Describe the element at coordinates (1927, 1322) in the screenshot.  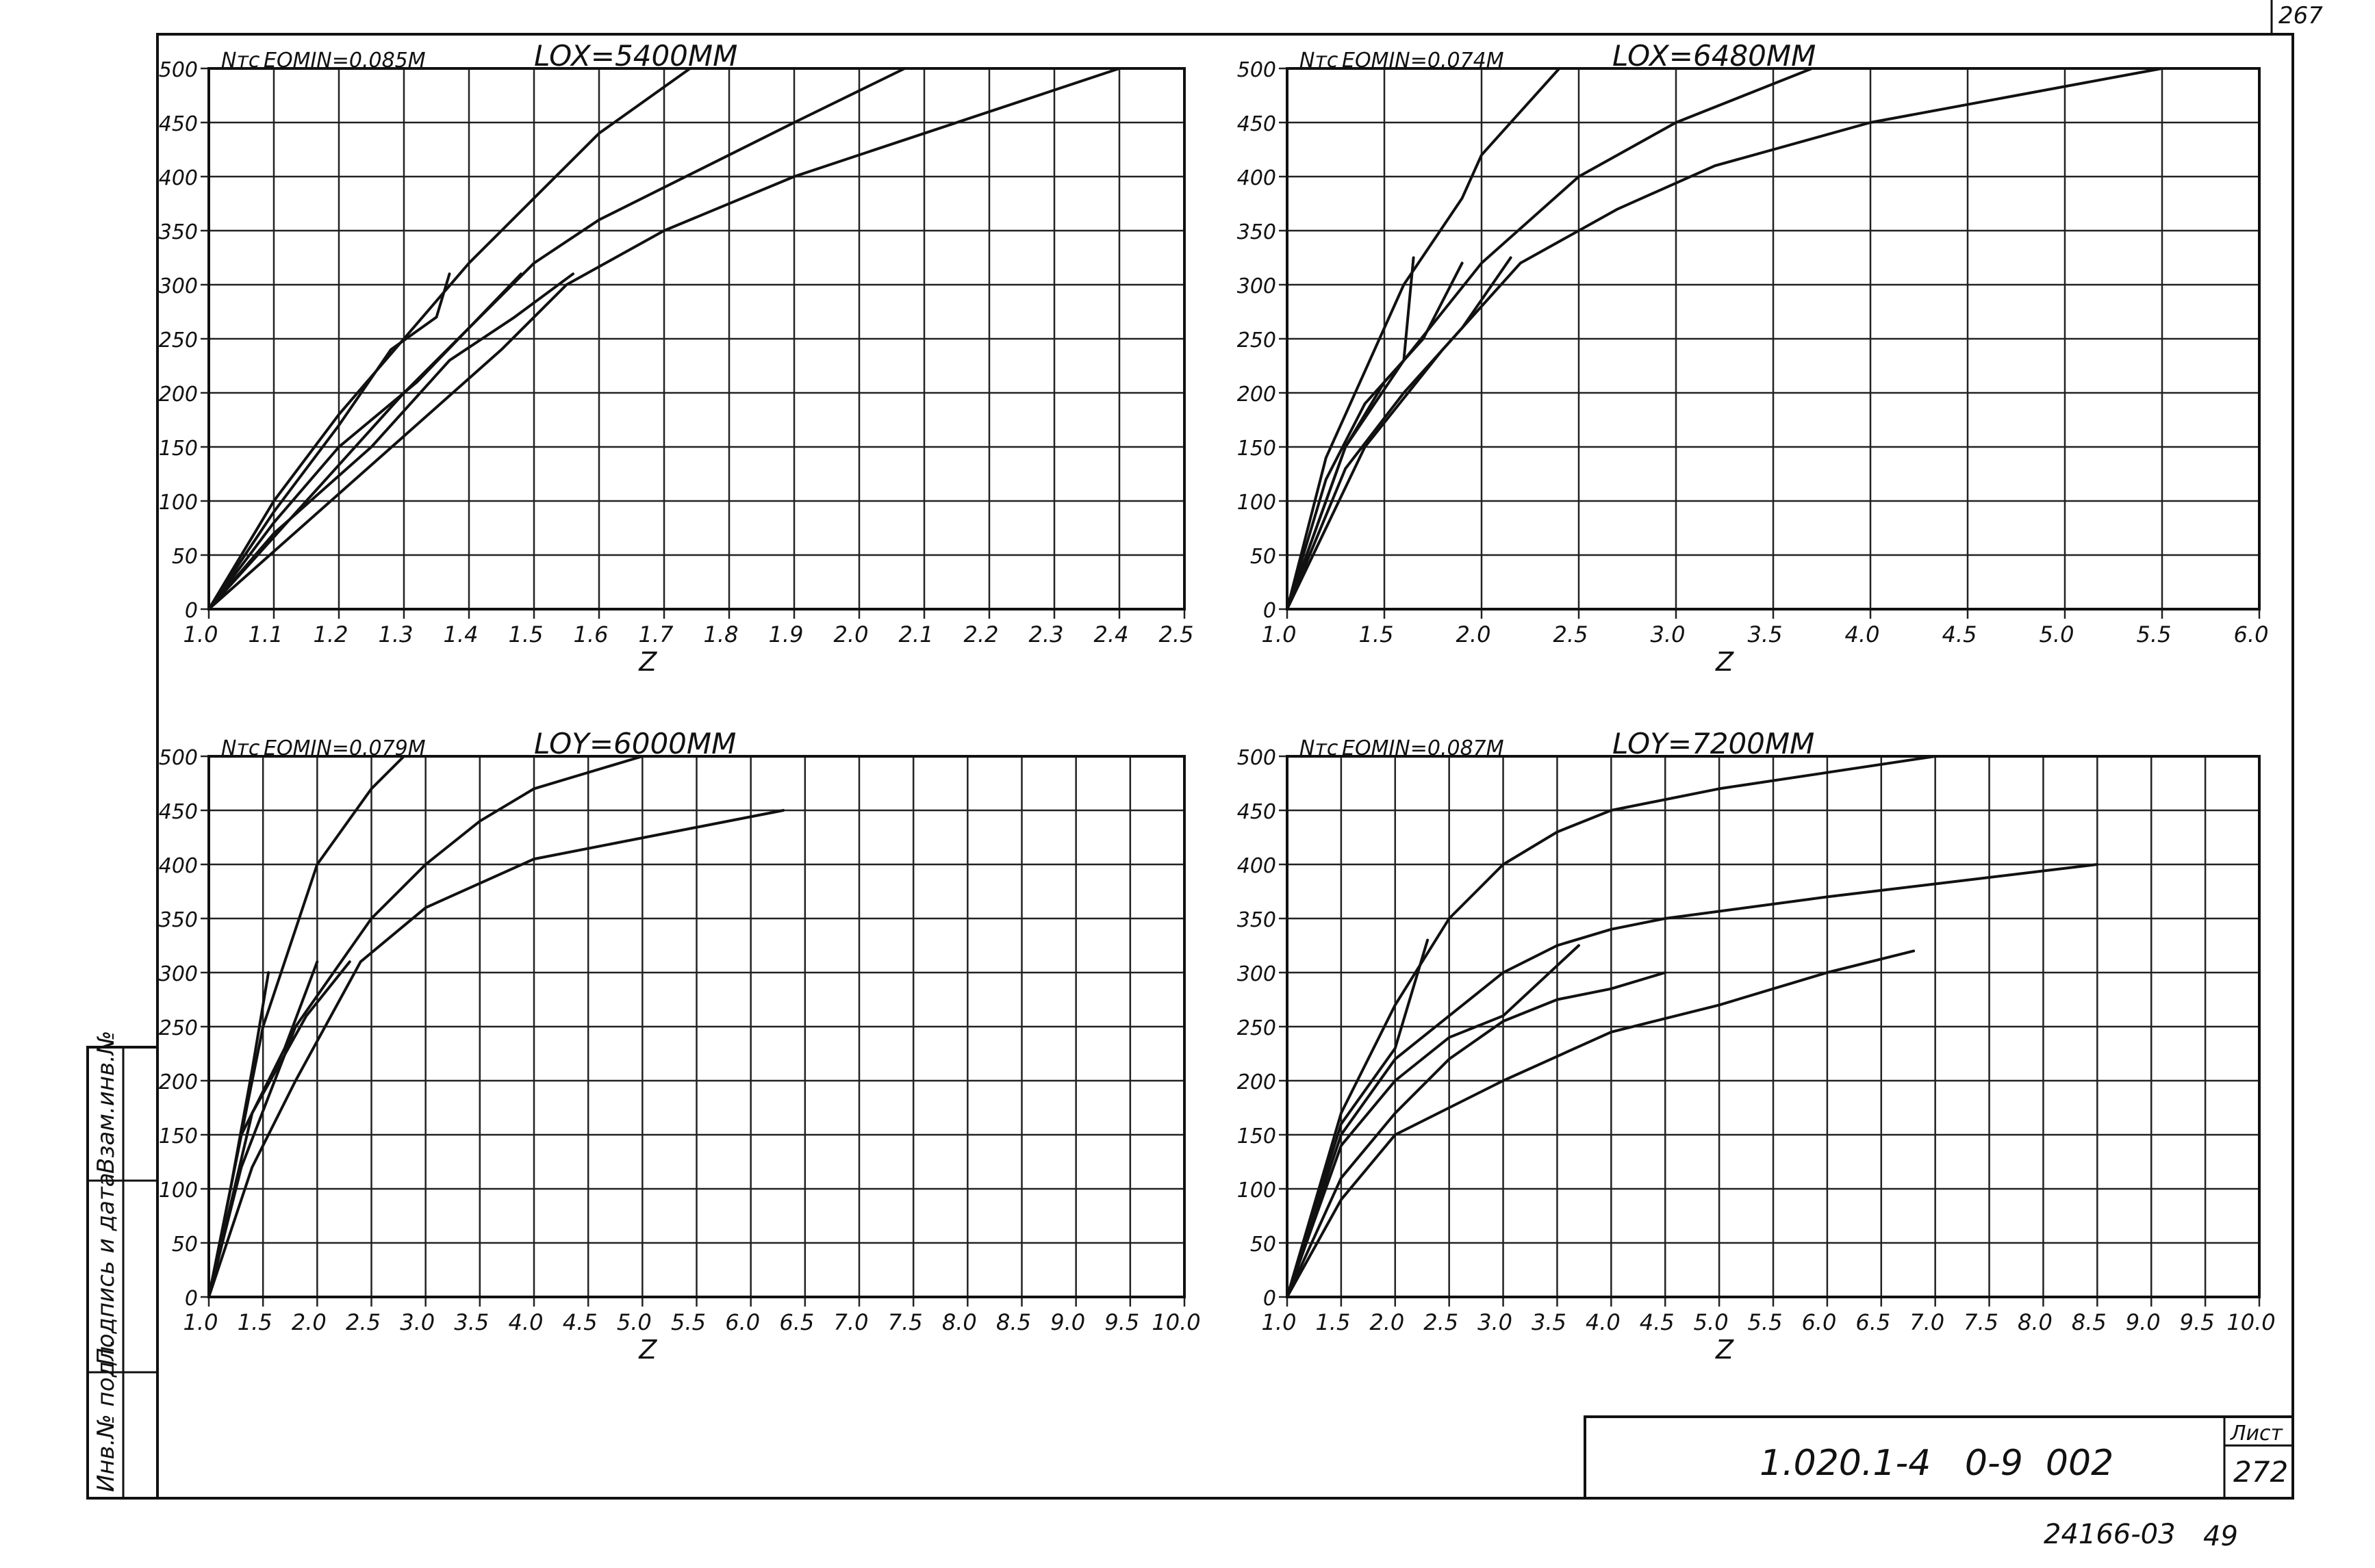
I see `x-tick-label: 7.0` at that location.